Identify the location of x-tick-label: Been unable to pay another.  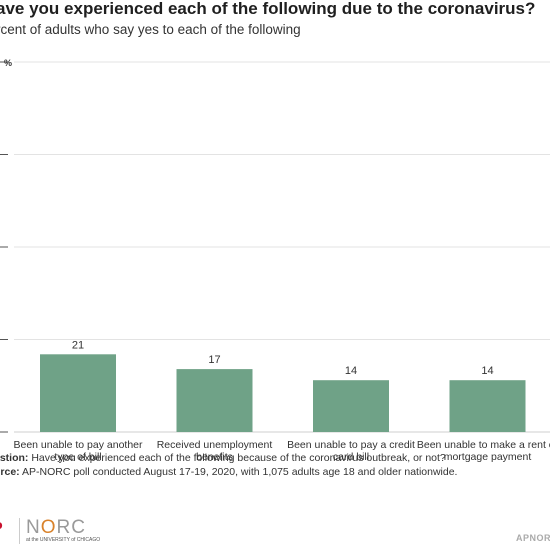
(78, 445).